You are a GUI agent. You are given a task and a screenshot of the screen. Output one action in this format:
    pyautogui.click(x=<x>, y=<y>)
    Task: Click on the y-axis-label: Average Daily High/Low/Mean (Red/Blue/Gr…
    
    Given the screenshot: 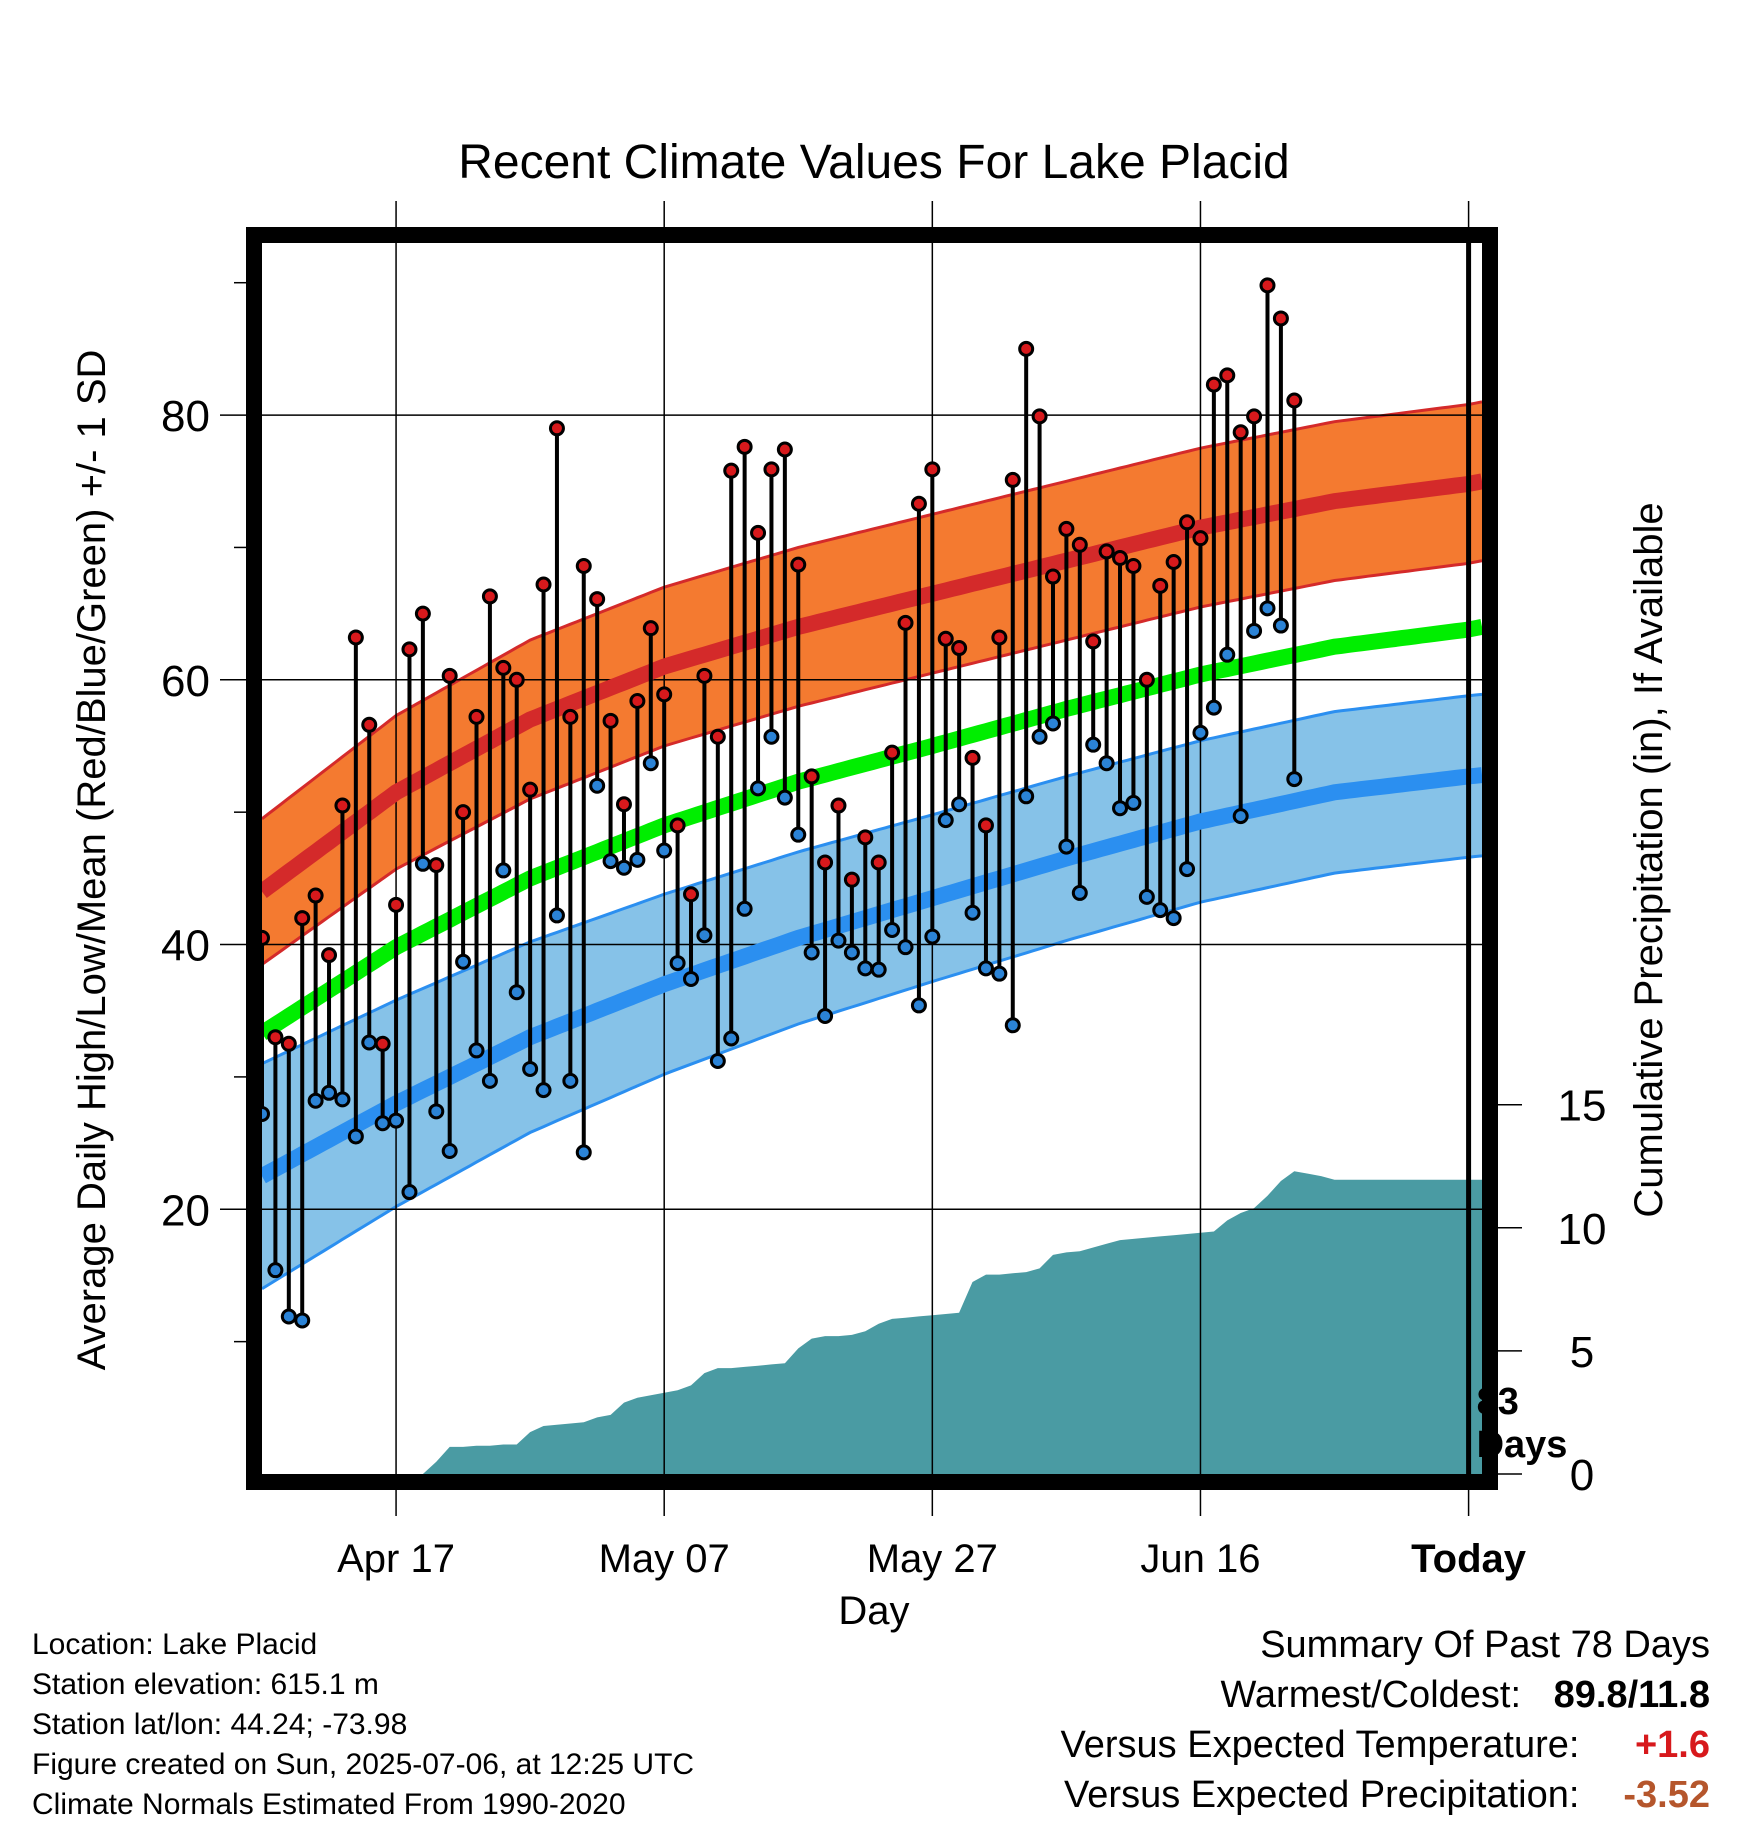 What is the action you would take?
    pyautogui.click(x=92, y=860)
    